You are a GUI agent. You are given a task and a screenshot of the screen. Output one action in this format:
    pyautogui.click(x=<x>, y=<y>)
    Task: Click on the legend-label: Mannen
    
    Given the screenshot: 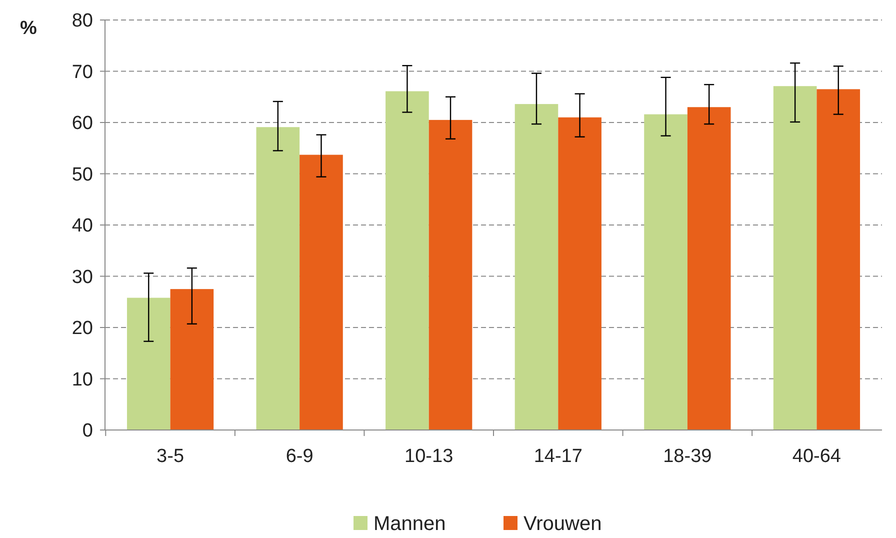 What is the action you would take?
    pyautogui.click(x=410, y=524)
    